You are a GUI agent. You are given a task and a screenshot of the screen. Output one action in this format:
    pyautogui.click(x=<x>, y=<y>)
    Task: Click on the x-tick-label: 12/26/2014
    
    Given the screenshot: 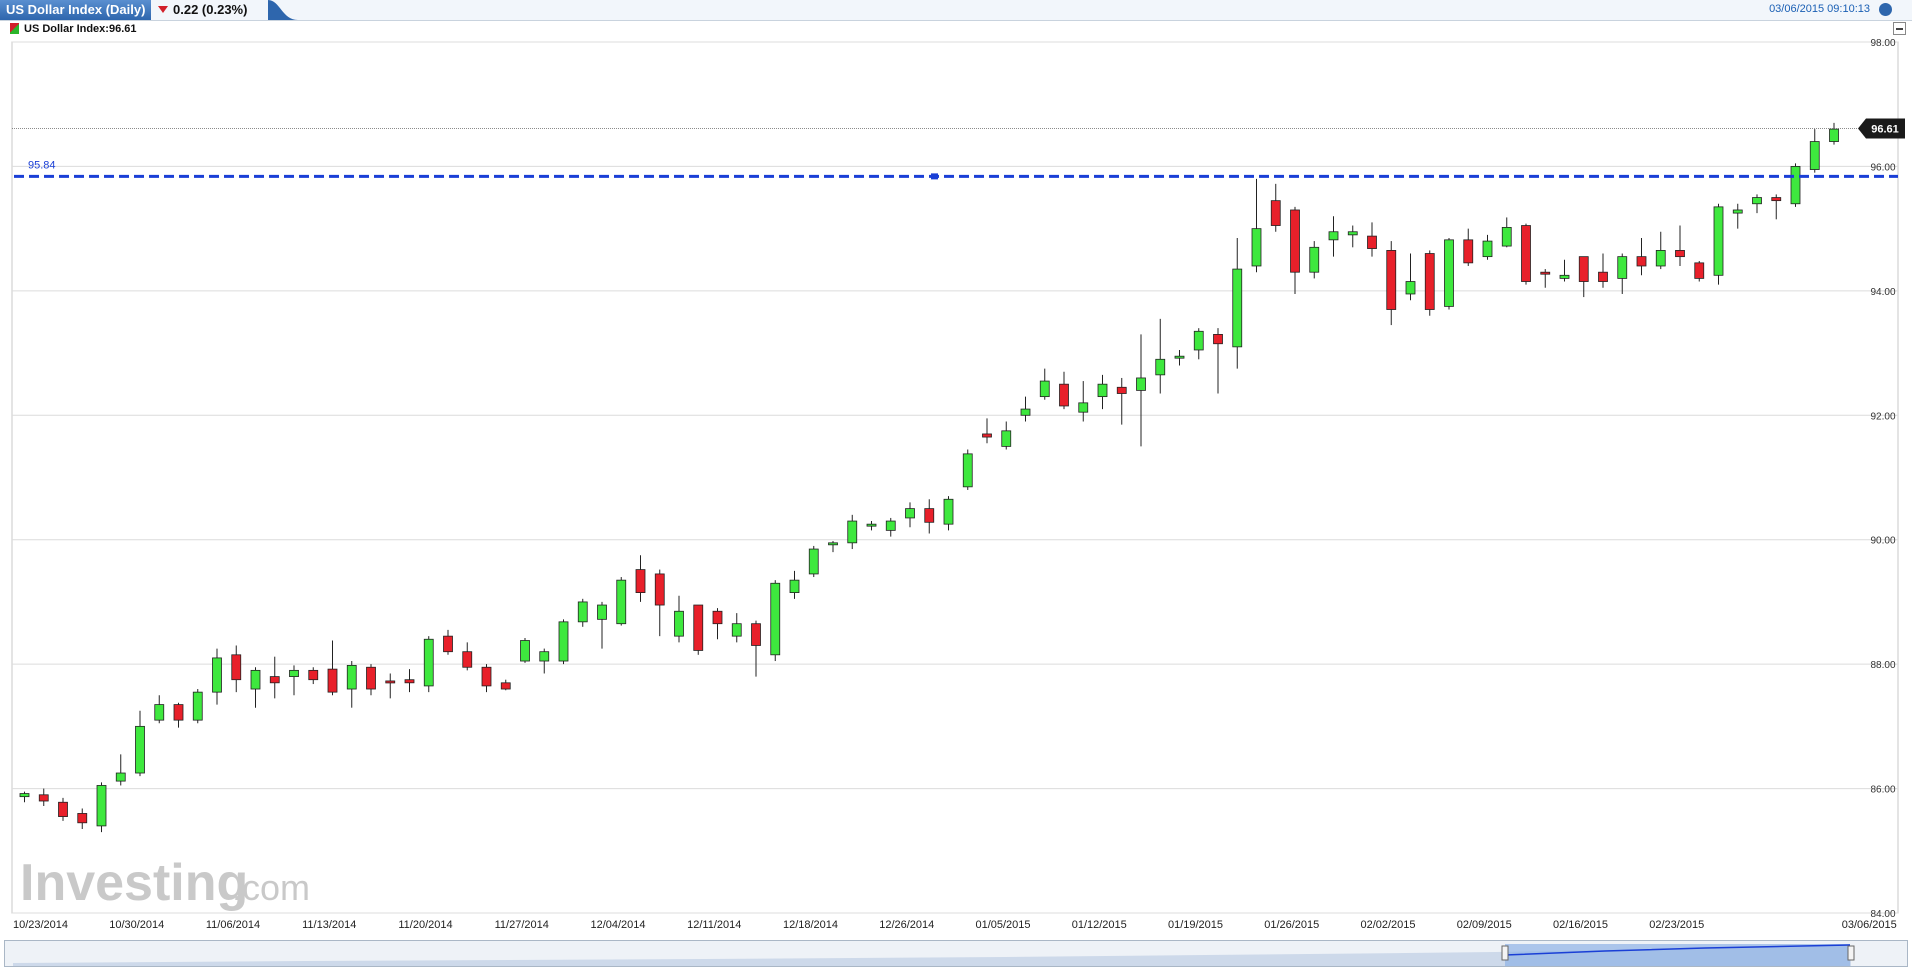 What is the action you would take?
    pyautogui.click(x=906, y=925)
    